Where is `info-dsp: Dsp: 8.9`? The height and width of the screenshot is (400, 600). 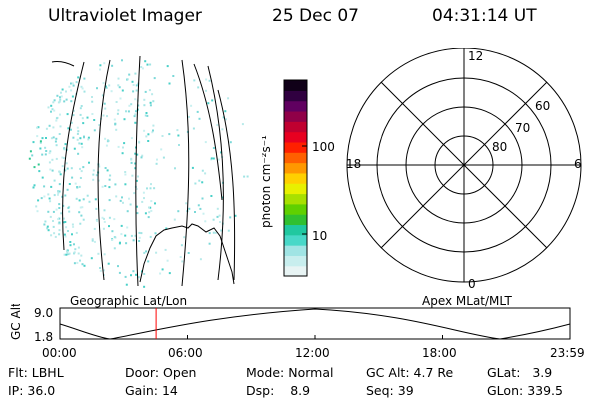
info-dsp: Dsp: 8.9 is located at coordinates (278, 390).